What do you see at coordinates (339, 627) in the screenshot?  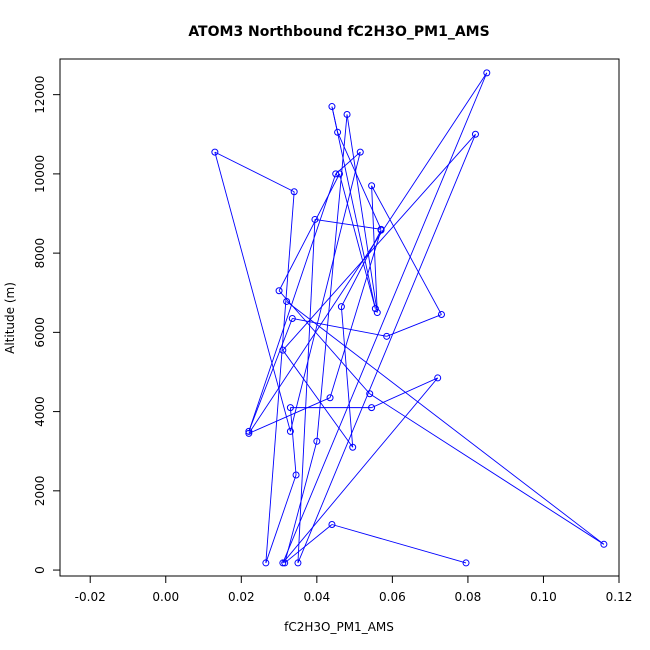 I see `x-axis-label: fC2H3O_PM1_AMS` at bounding box center [339, 627].